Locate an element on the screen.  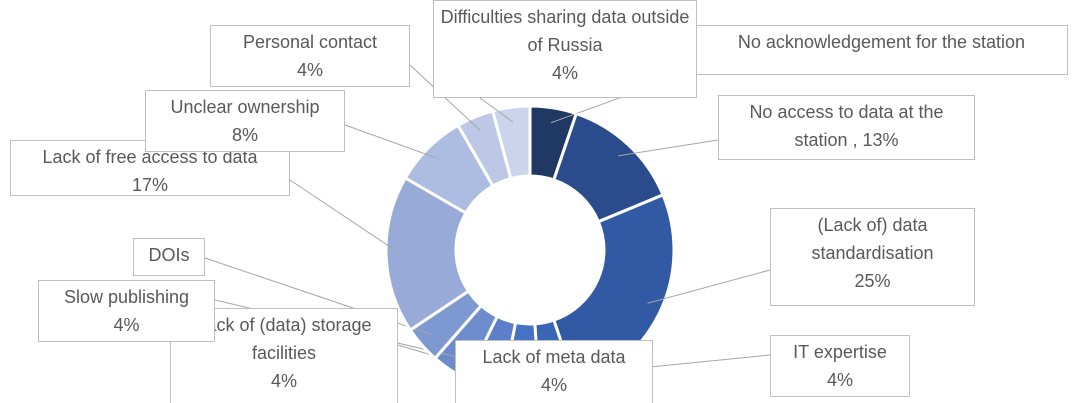
data-label: No access to data at the station , 13% is located at coordinates (846, 127).